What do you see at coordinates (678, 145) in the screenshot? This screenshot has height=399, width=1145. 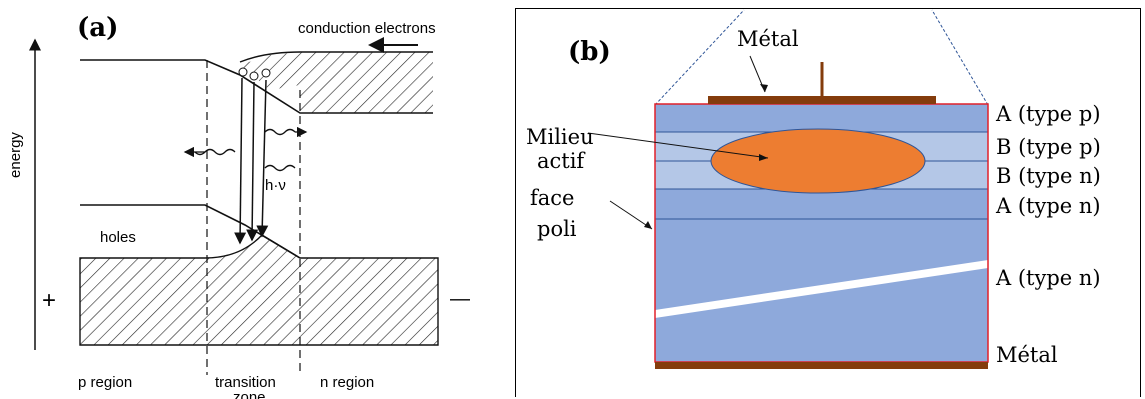 I see `active-pointer-arrow` at bounding box center [678, 145].